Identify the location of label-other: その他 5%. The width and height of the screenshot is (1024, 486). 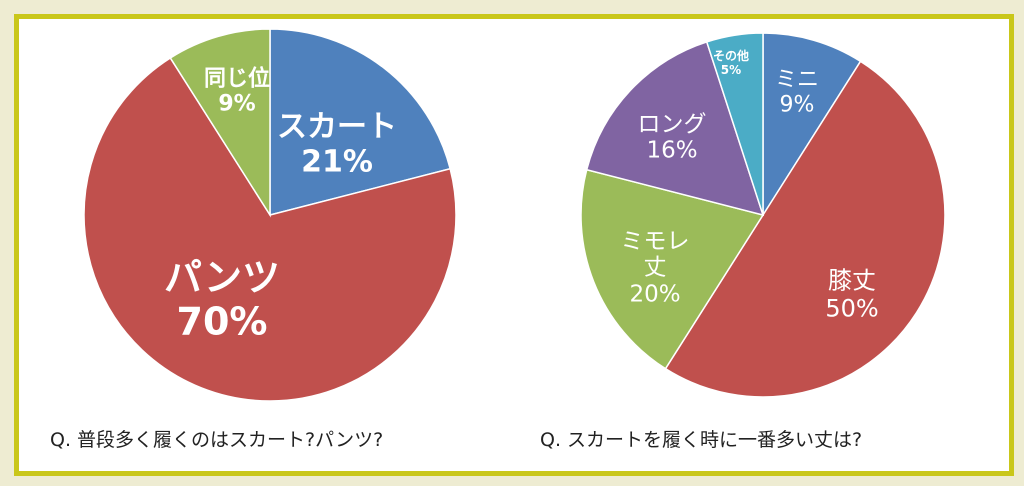
(731, 63).